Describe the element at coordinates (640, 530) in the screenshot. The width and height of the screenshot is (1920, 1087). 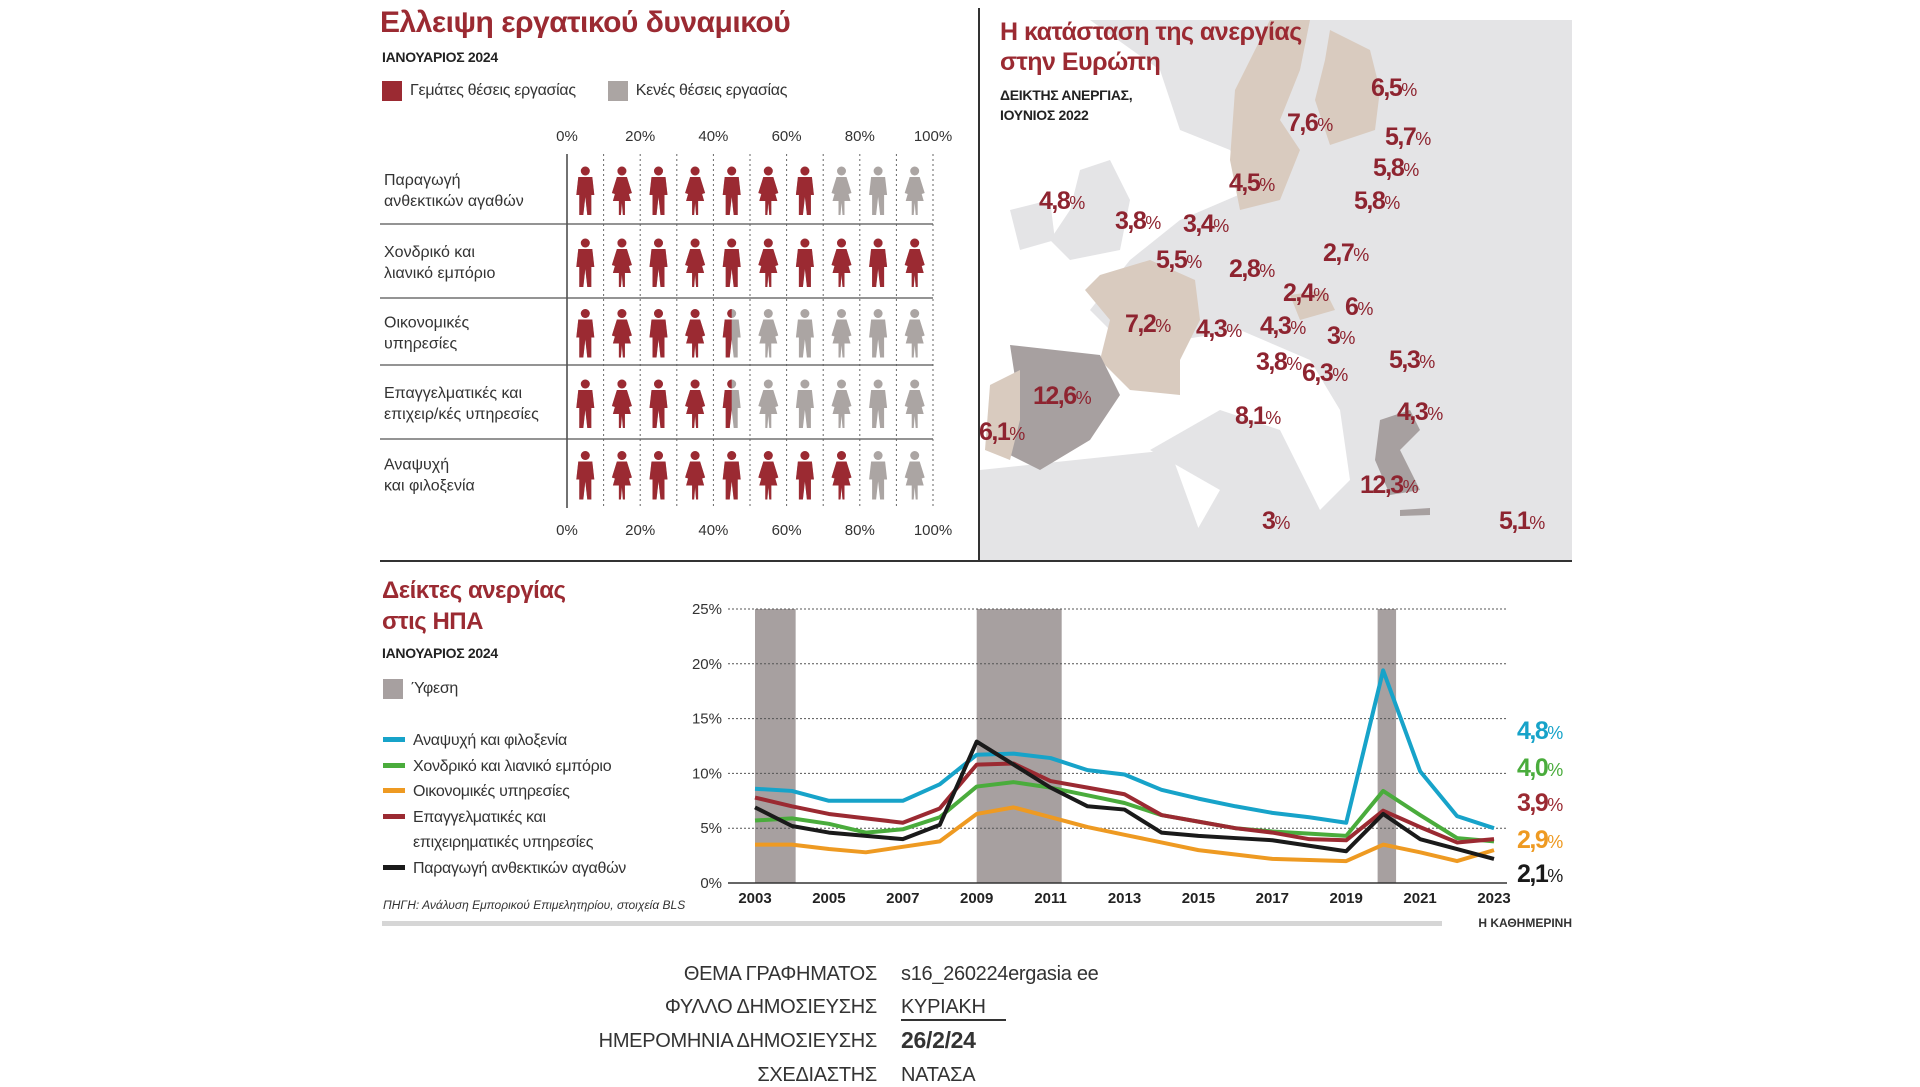
I see `axis-tick-label: 20%` at that location.